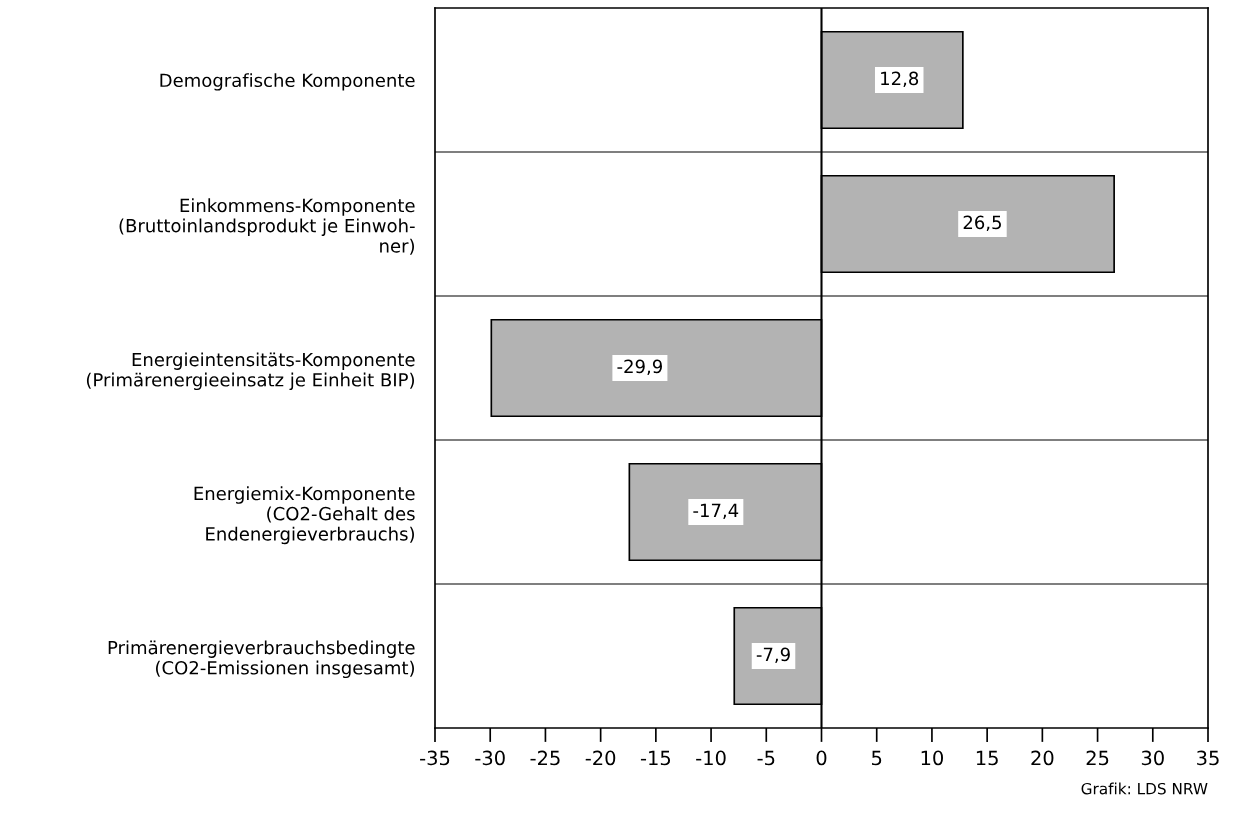 Image resolution: width=1233 pixels, height=813 pixels. I want to click on y-tick-label: Primärenergieverbrauchsbedingte (CO2-Emissionen insgesamt), so click(261, 659).